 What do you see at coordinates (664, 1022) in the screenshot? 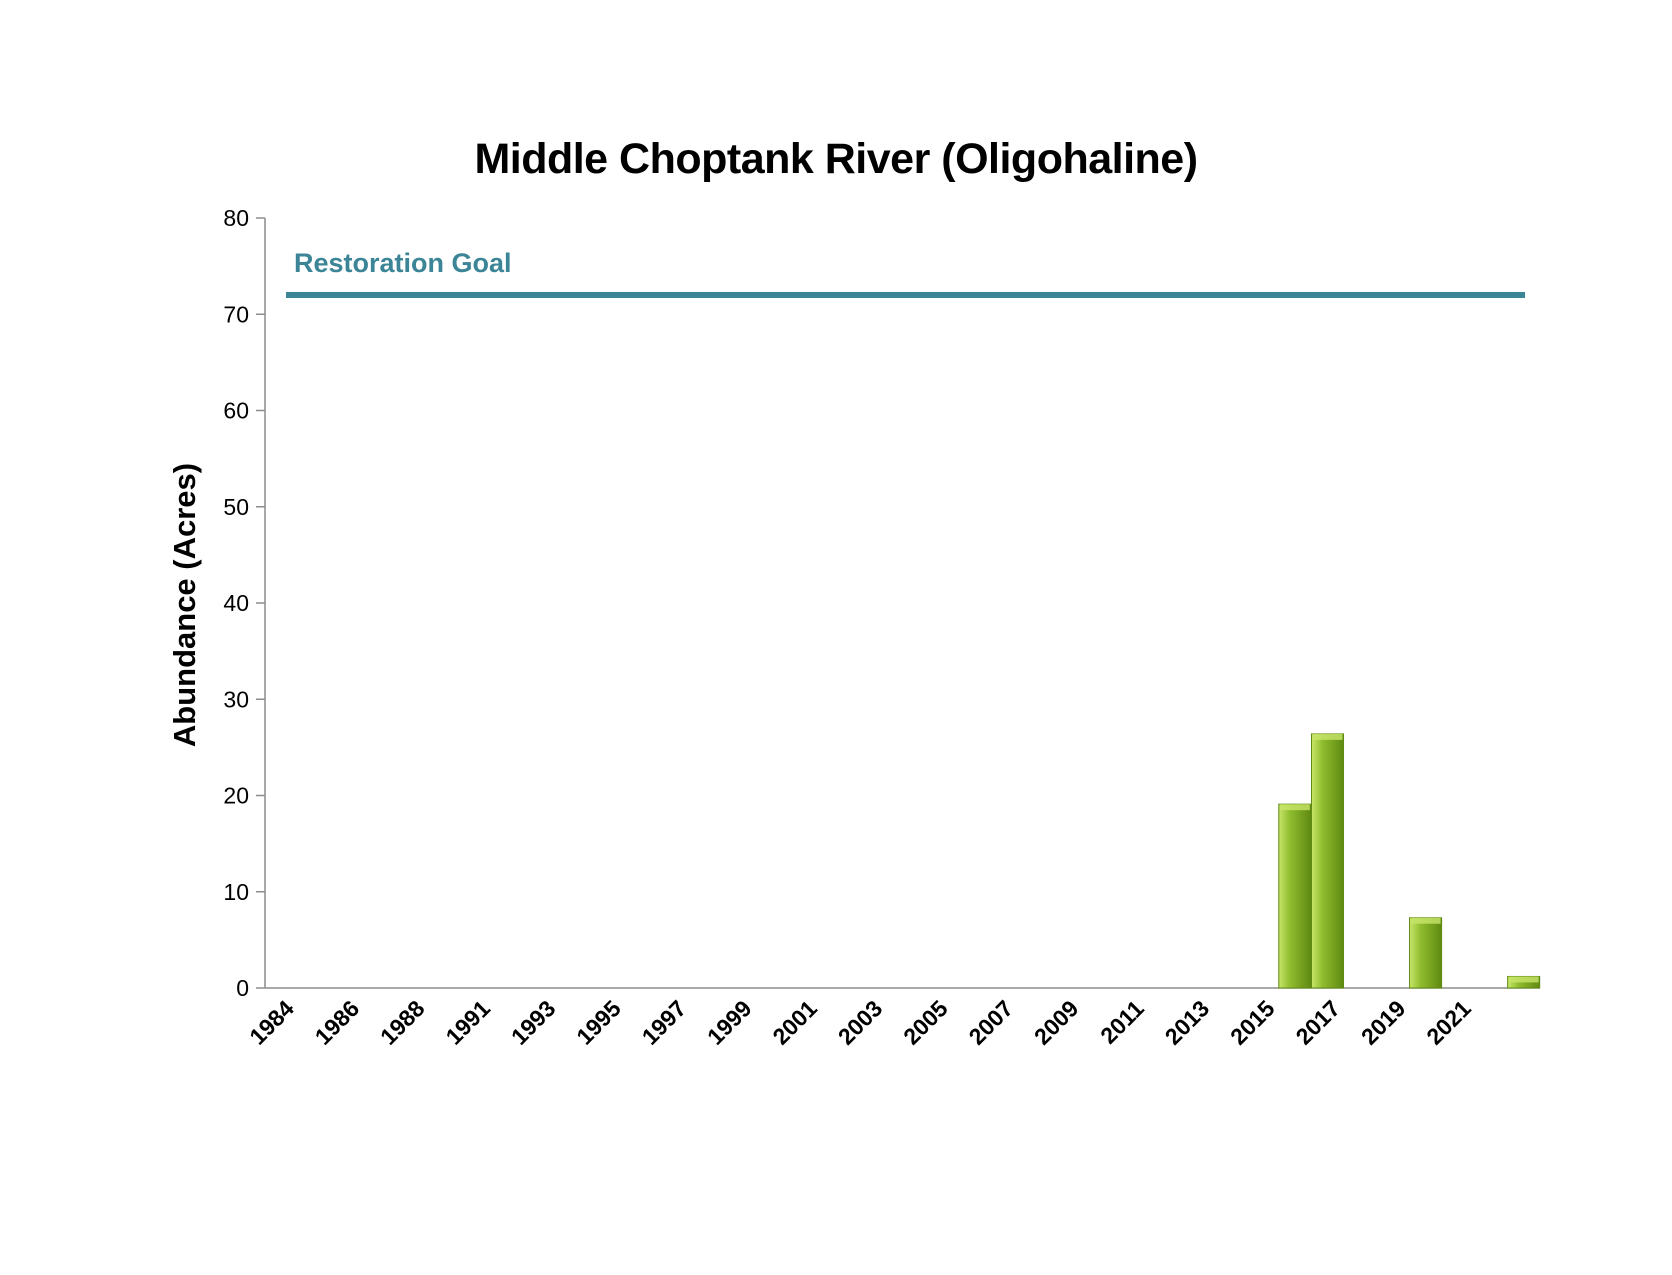
I see `x-tick-label: 1997` at bounding box center [664, 1022].